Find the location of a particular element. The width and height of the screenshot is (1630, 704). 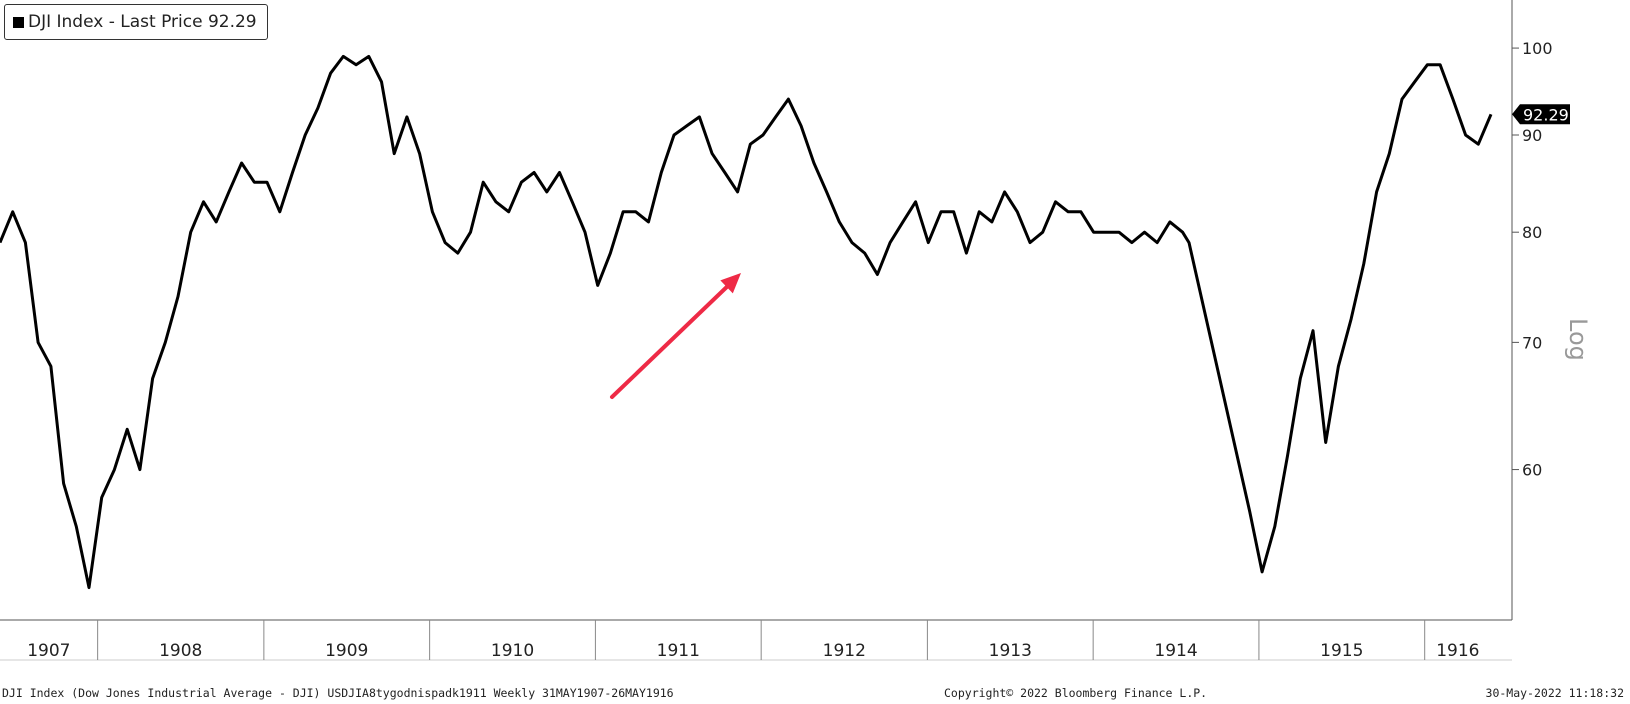

x-tick-label: 1915 is located at coordinates (1341, 651).